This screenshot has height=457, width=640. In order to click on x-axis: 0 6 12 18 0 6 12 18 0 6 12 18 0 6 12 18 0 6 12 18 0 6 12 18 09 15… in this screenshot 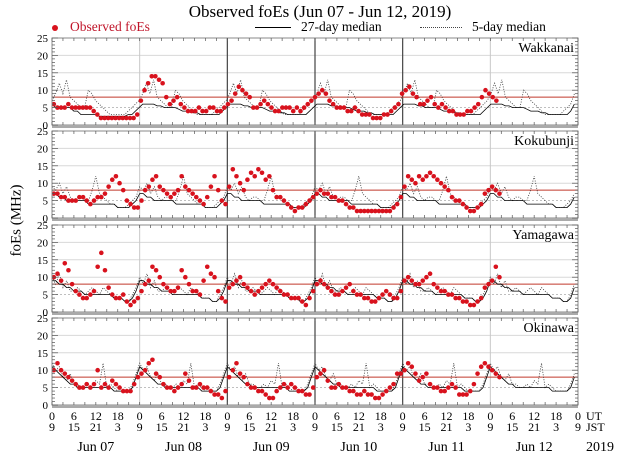, I will do `click(331, 432)`.